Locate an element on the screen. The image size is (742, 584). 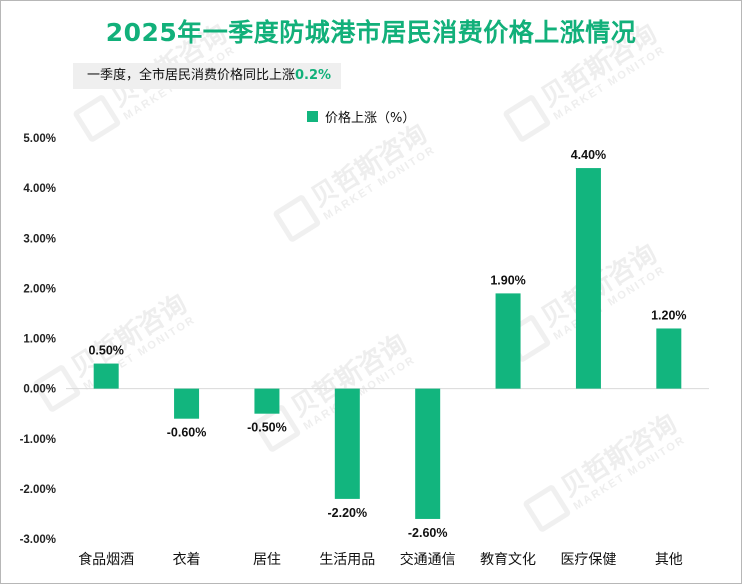
y-tick-label: 2.00% is located at coordinates (39, 289).